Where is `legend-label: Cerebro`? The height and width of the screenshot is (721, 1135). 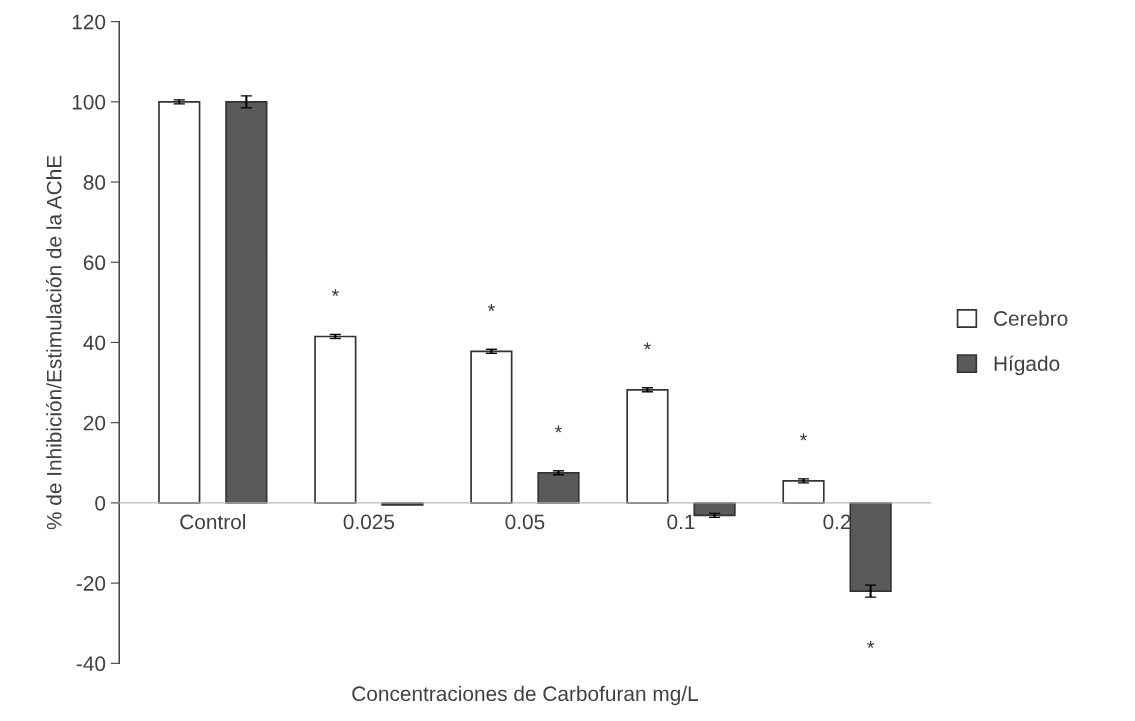 legend-label: Cerebro is located at coordinates (1031, 318).